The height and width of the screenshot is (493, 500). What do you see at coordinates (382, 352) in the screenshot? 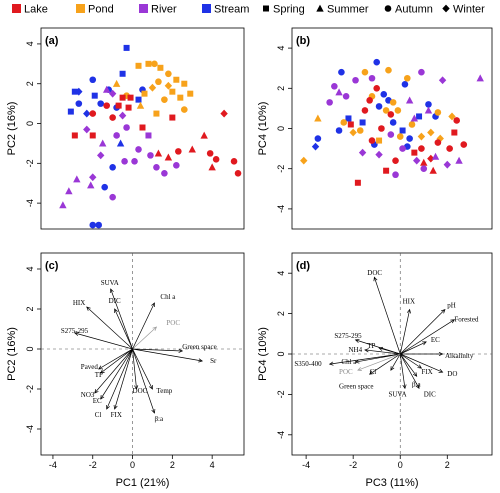
I see `loading-vector-nh4` at bounding box center [382, 352].